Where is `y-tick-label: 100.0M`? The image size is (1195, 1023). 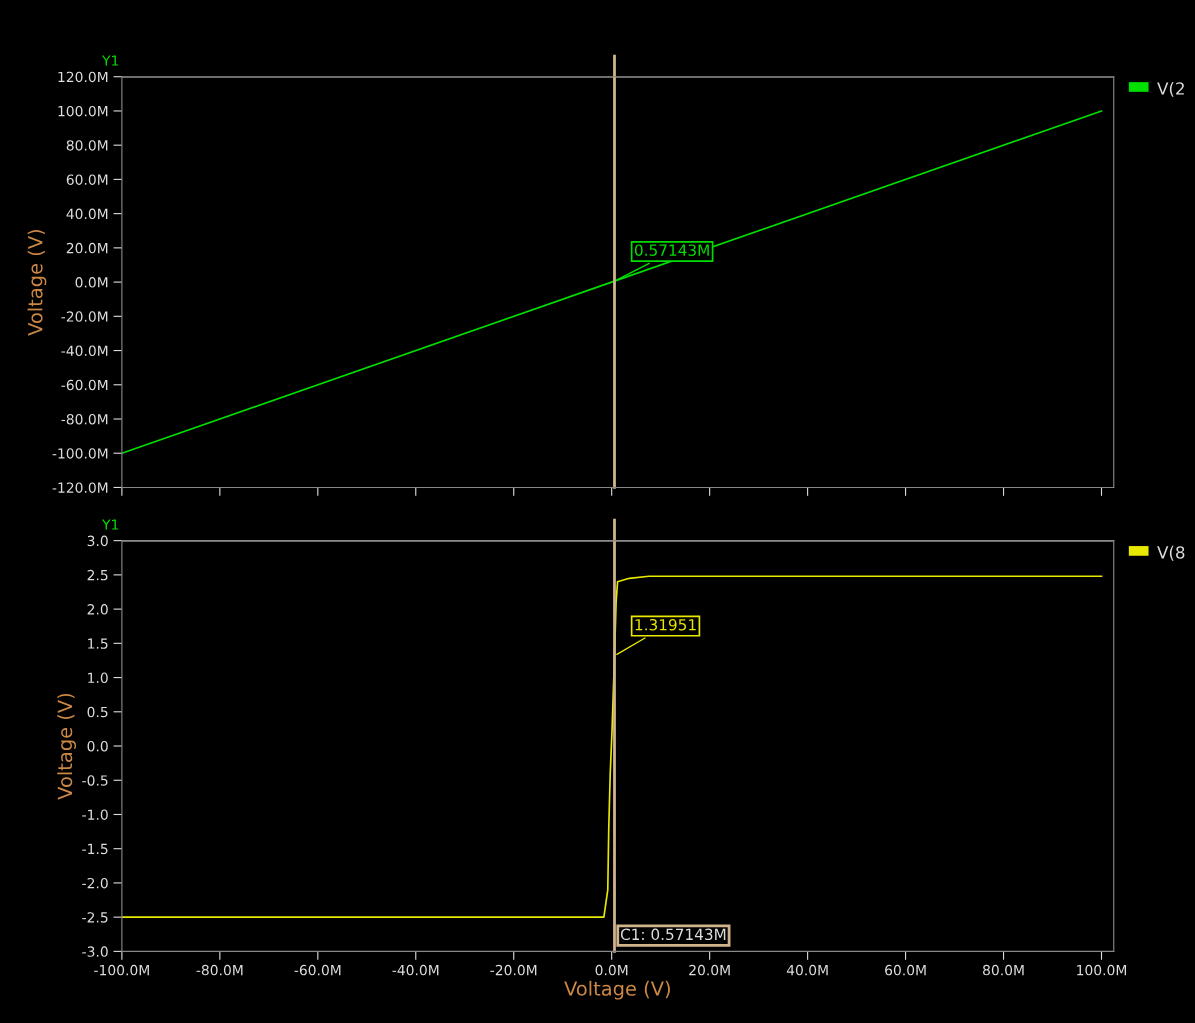
y-tick-label: 100.0M is located at coordinates (83, 111).